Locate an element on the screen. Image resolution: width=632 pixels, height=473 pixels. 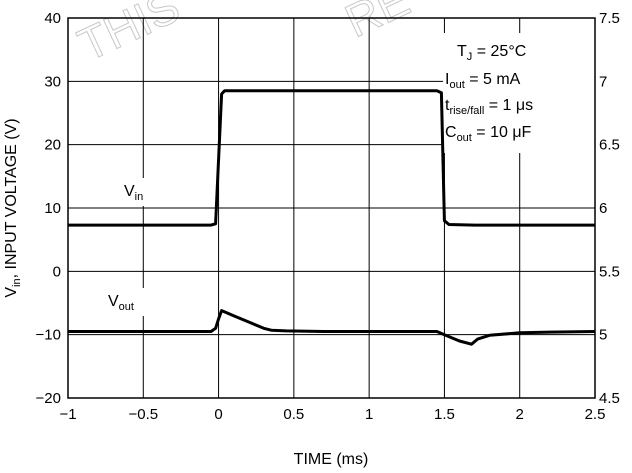
series-line-vout is located at coordinates (332, 327).